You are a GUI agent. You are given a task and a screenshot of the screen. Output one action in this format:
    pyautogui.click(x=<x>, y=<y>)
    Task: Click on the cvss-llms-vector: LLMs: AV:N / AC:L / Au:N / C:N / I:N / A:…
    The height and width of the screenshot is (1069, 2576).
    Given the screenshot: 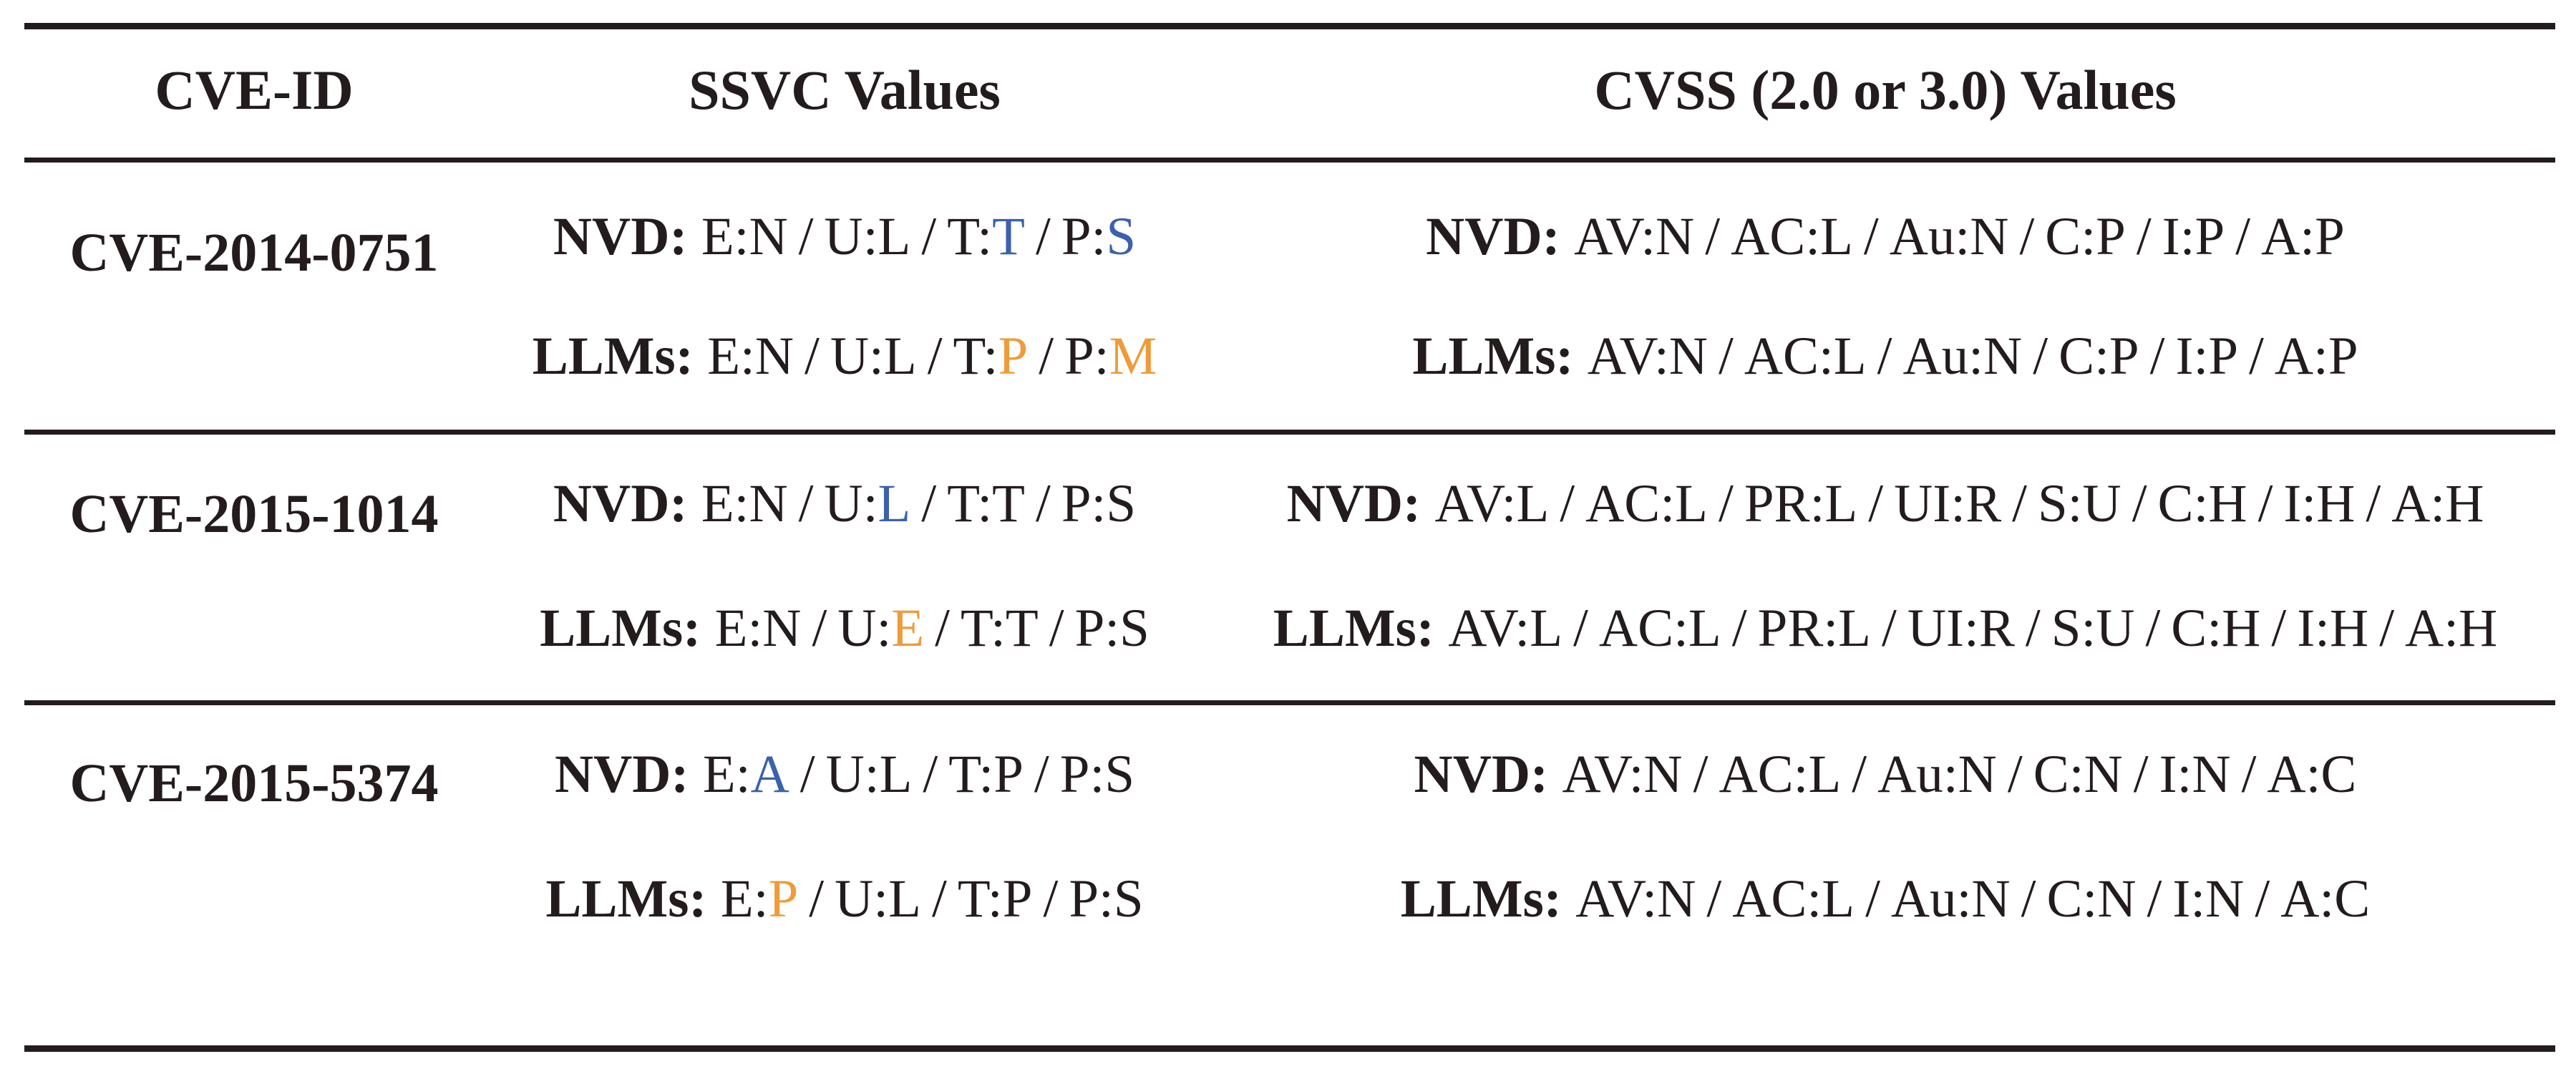 What is the action you would take?
    pyautogui.click(x=1885, y=899)
    